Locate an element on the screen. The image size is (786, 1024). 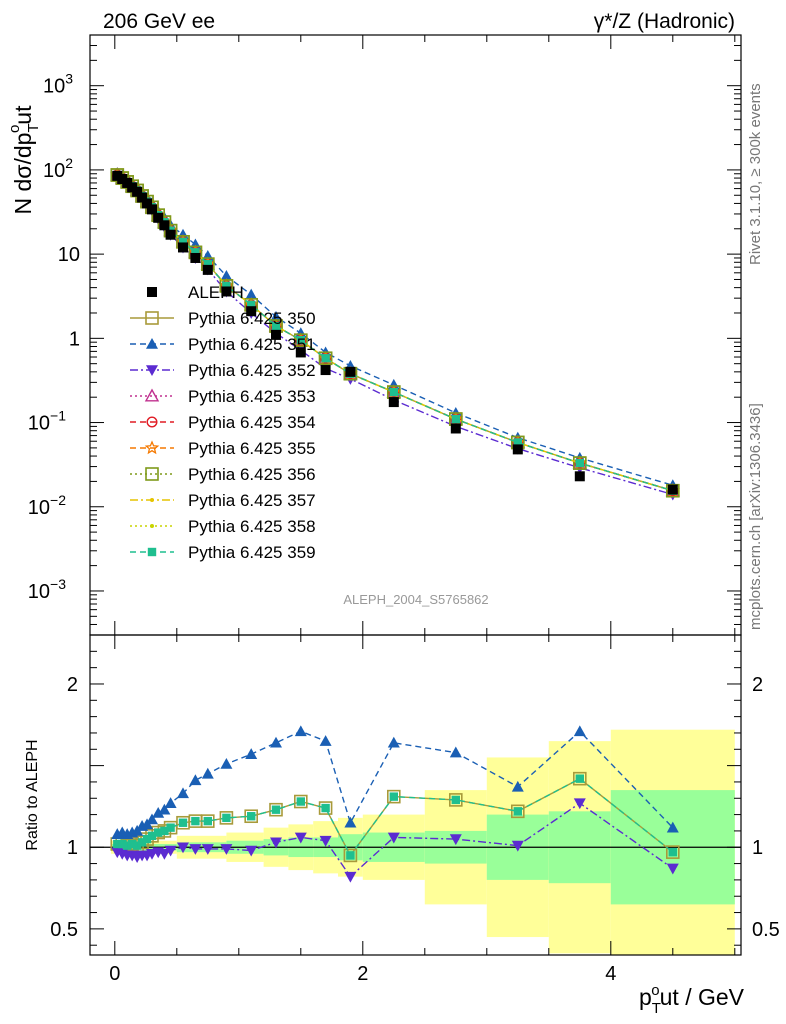
ratio-y-tick-label-right: 0.5 is located at coordinates (766, 930).